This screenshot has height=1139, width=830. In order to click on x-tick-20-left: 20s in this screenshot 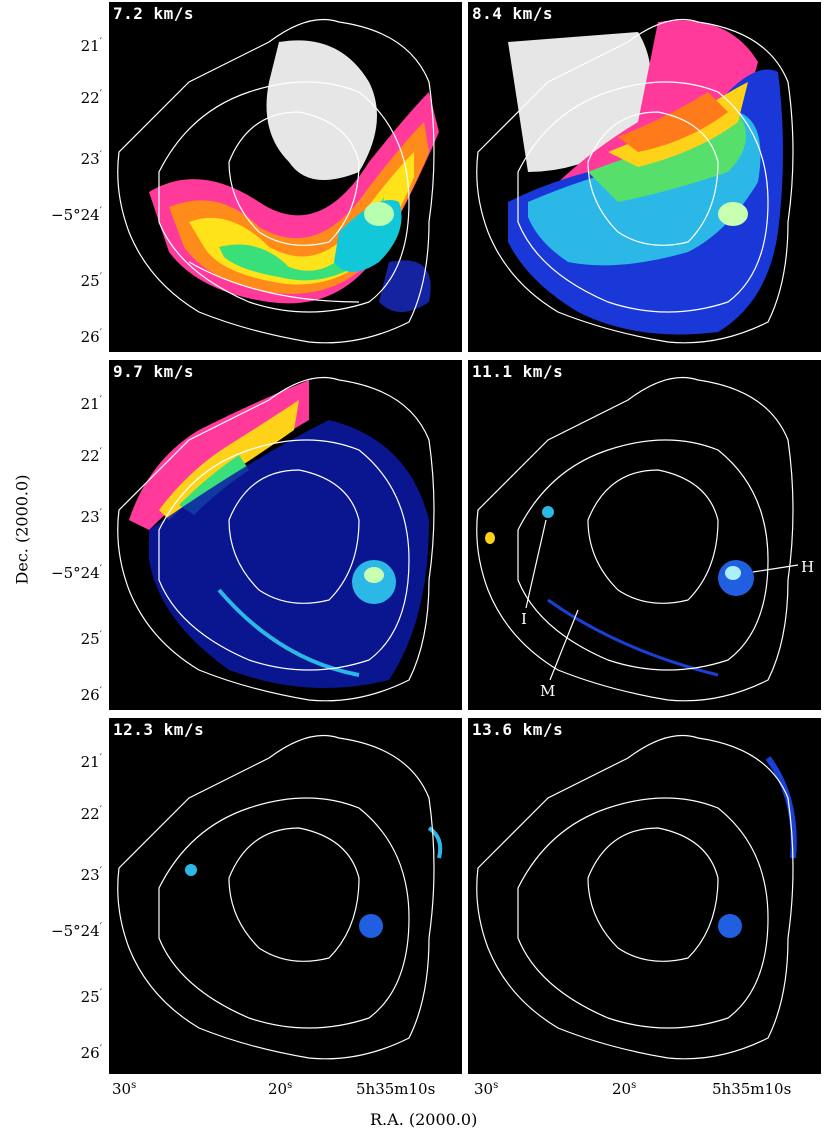, I will do `click(280, 1089)`.